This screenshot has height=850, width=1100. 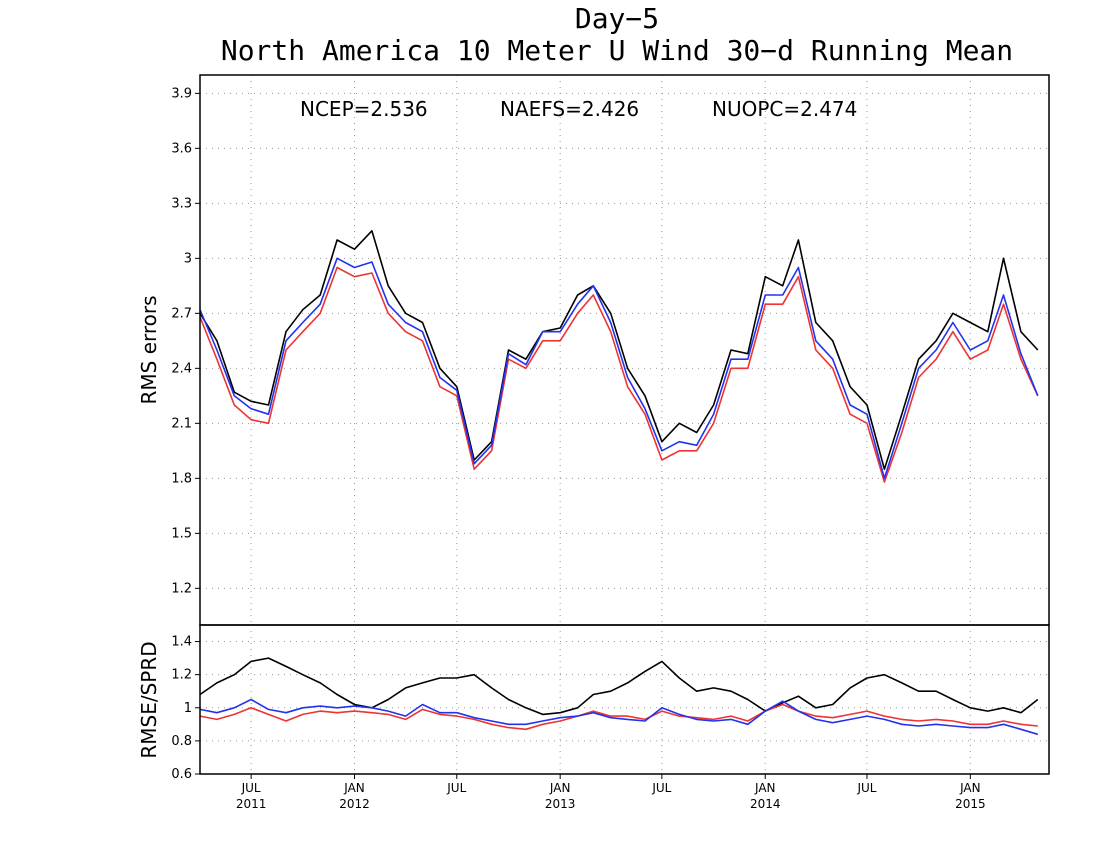 I want to click on bottom-panel-series, so click(x=619, y=696).